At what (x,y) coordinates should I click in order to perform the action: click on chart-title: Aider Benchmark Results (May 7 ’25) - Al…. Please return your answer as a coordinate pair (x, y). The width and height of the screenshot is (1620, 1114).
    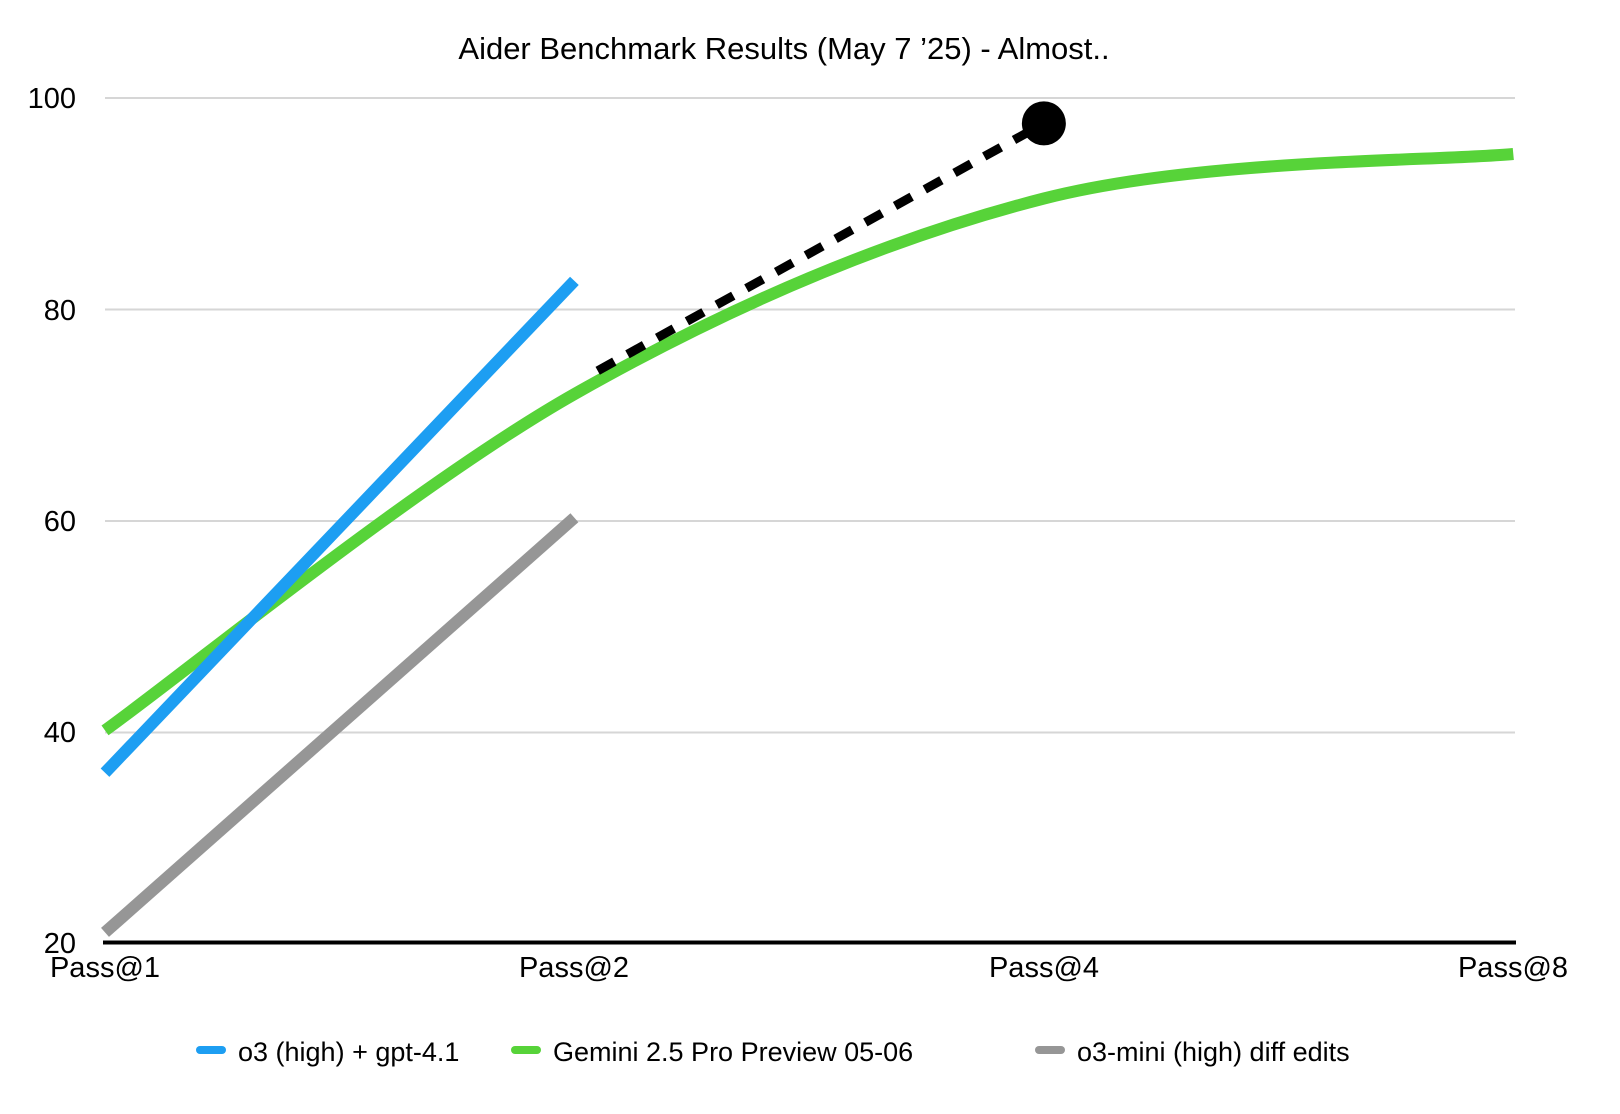
    Looking at the image, I should click on (783, 48).